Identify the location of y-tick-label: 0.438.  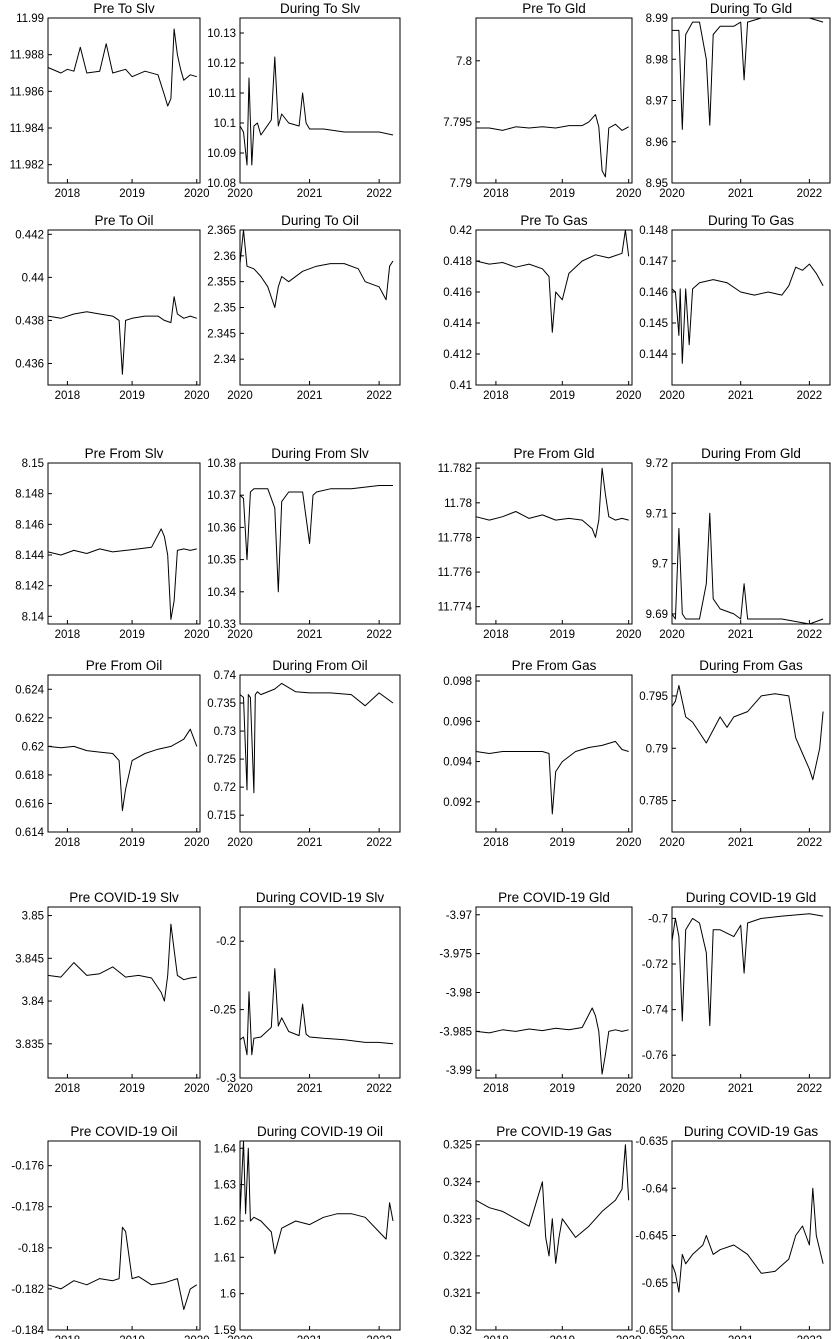
(29, 321).